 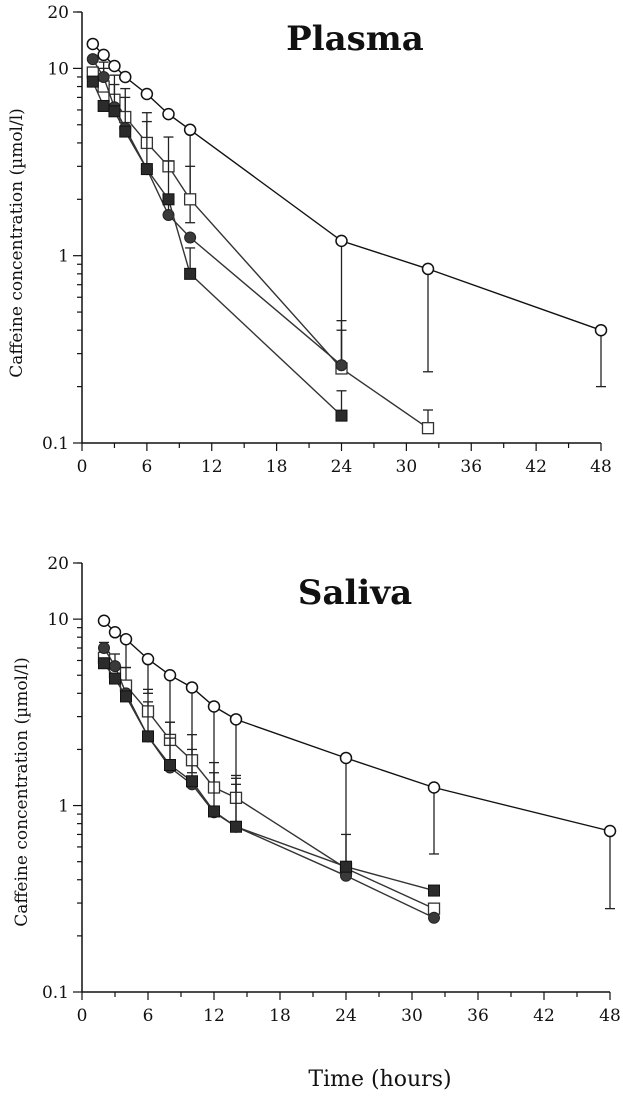 What do you see at coordinates (379, 1079) in the screenshot?
I see `x-axis-title: Time (hours)` at bounding box center [379, 1079].